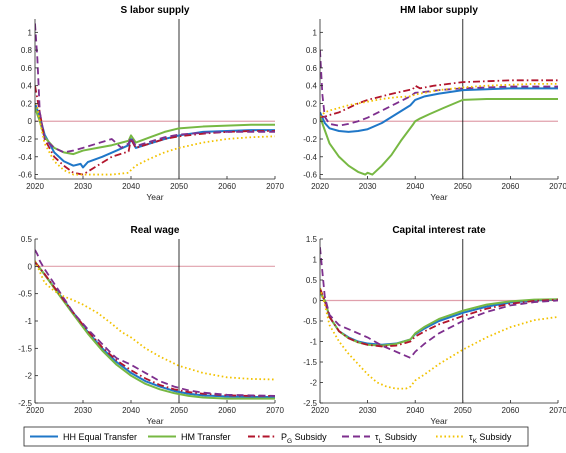 The height and width of the screenshot is (453, 566). What do you see at coordinates (289, 441) in the screenshot?
I see `legend-subscript: G` at bounding box center [289, 441].